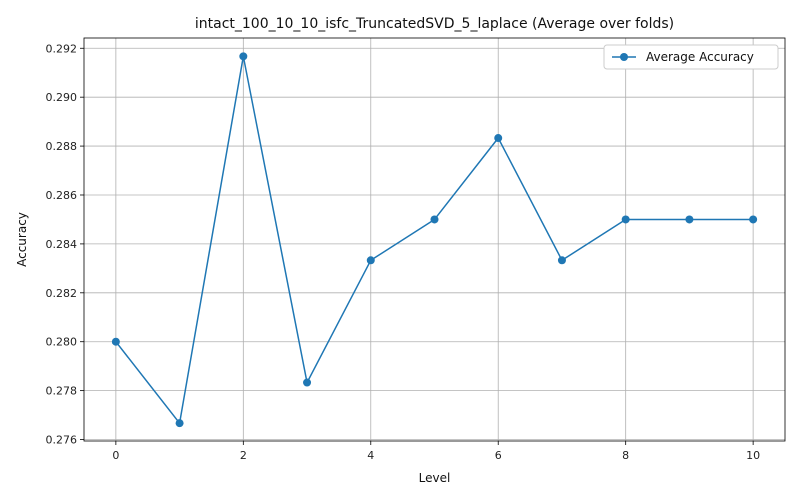 This screenshot has width=800, height=500. What do you see at coordinates (62, 391) in the screenshot?
I see `y-tick-label: 0.278` at bounding box center [62, 391].